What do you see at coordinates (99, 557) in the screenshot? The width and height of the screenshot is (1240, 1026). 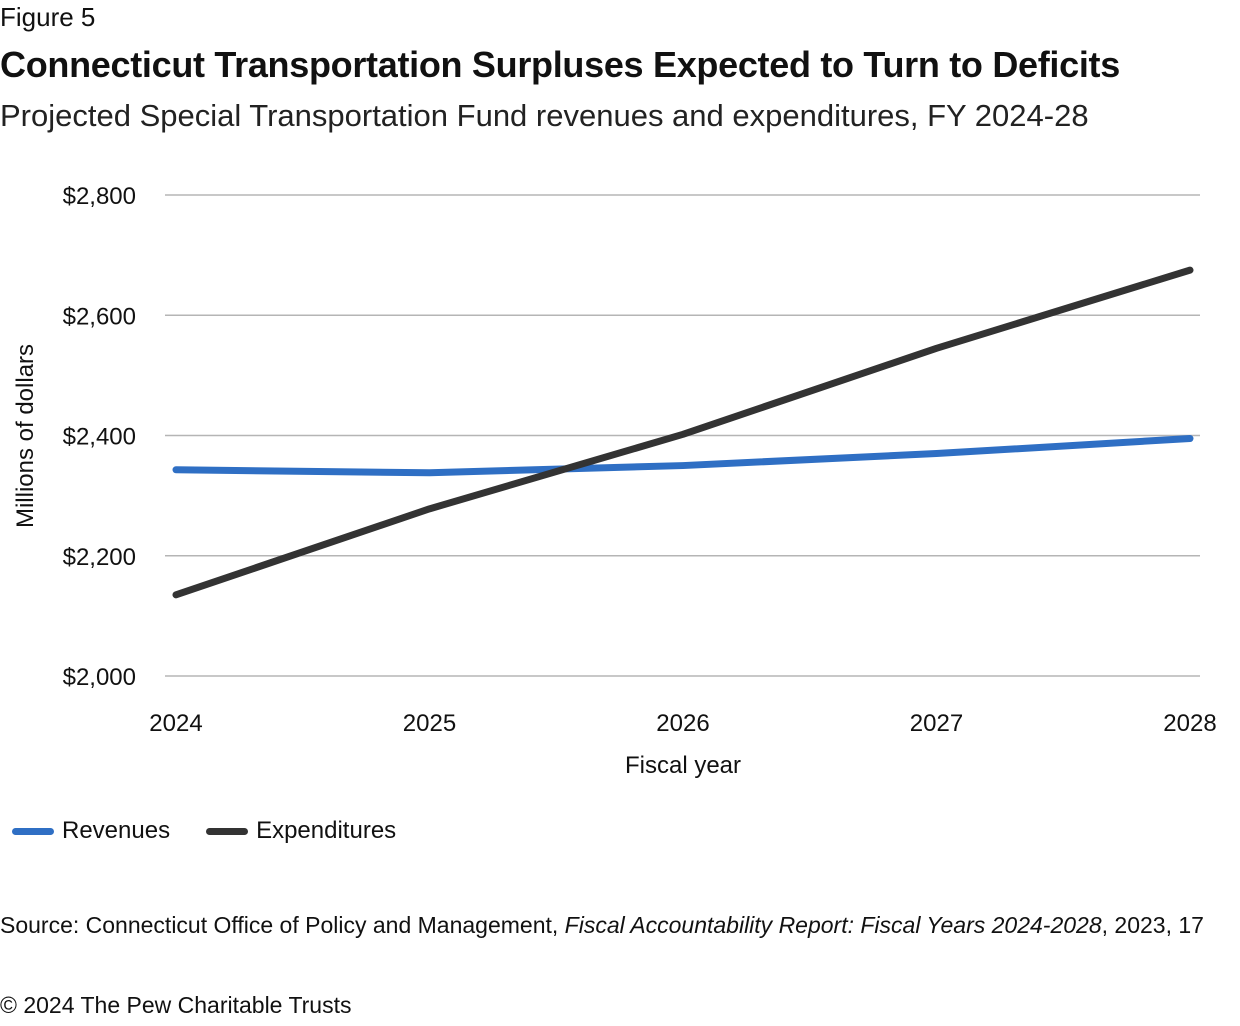 I see `y-tick-label: $2,200` at bounding box center [99, 557].